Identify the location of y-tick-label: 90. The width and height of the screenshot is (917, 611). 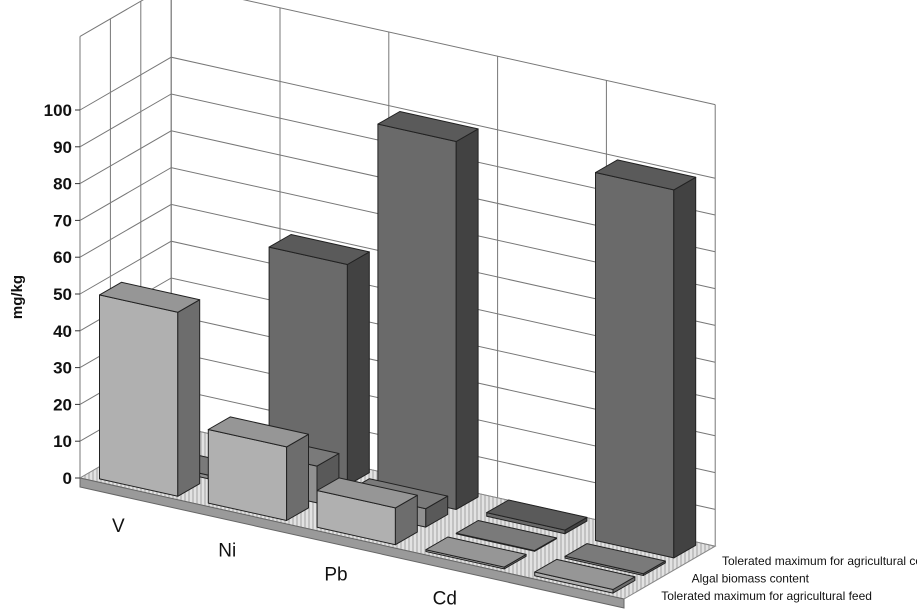
(62, 147).